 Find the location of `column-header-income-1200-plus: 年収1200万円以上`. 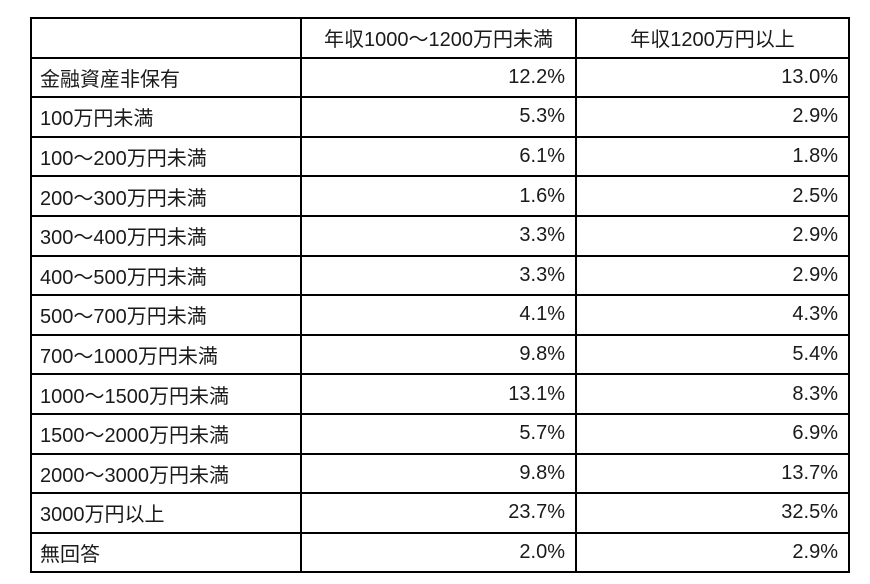

column-header-income-1200-plus: 年収1200万円以上 is located at coordinates (712, 38).